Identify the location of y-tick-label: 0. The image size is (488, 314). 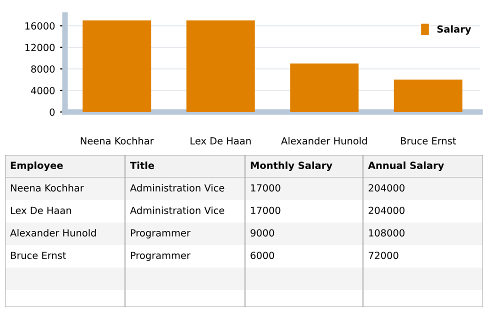
(52, 112).